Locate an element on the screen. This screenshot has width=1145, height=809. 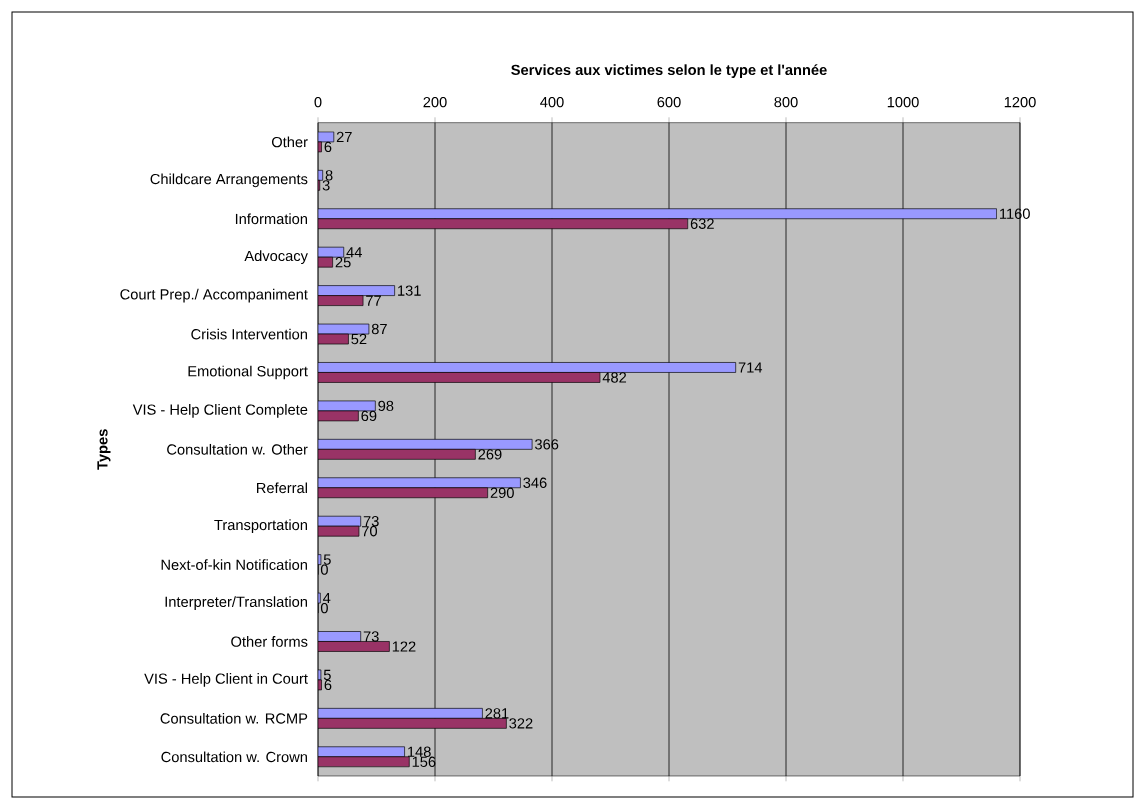
y-tick-label: Transportation is located at coordinates (260, 526).